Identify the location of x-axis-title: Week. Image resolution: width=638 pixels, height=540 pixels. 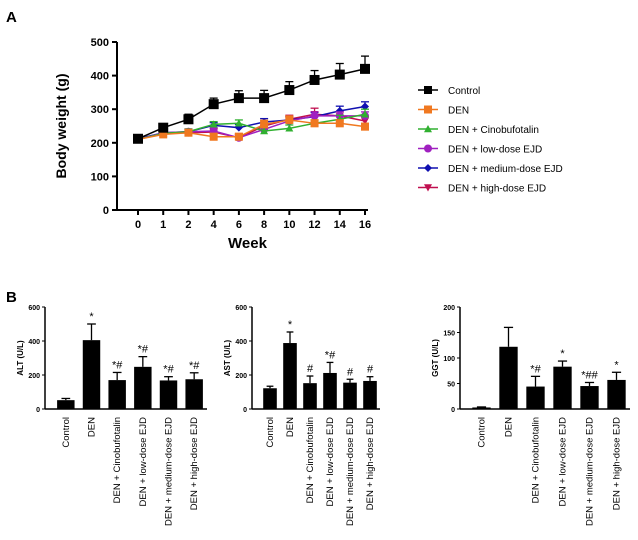
(248, 243).